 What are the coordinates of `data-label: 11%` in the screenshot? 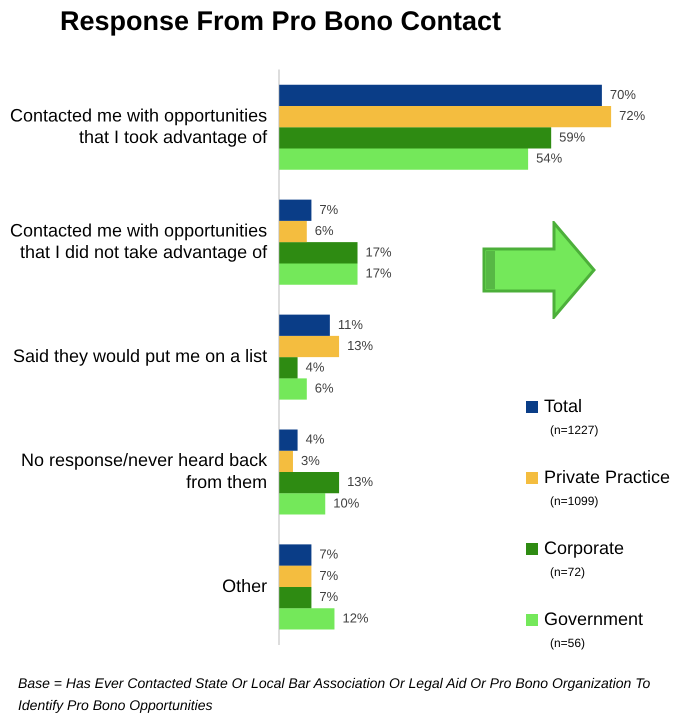 It's located at (351, 324).